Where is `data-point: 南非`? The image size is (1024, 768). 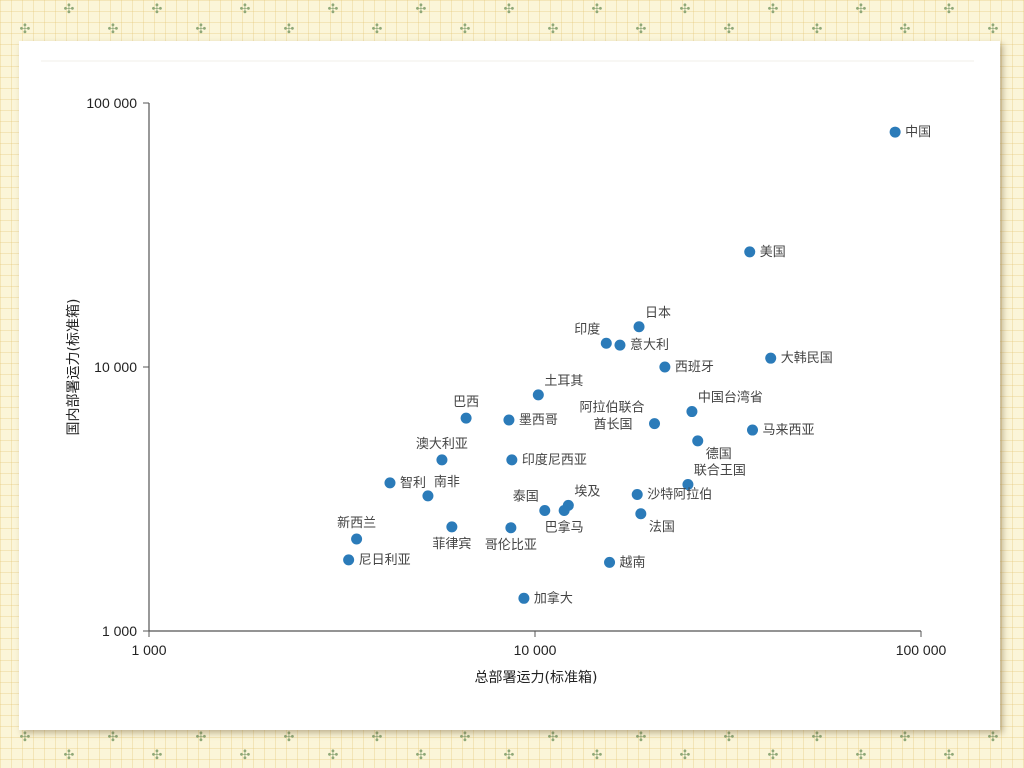
data-point: 南非 is located at coordinates (441, 488).